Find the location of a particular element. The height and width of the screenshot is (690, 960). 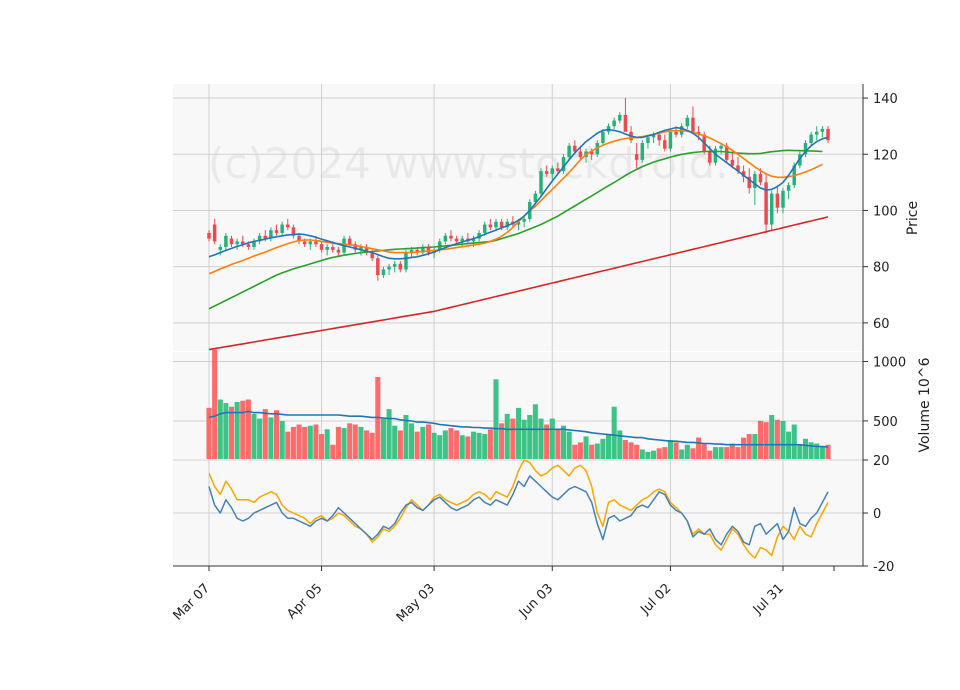

ma-short-line is located at coordinates (518, 193).